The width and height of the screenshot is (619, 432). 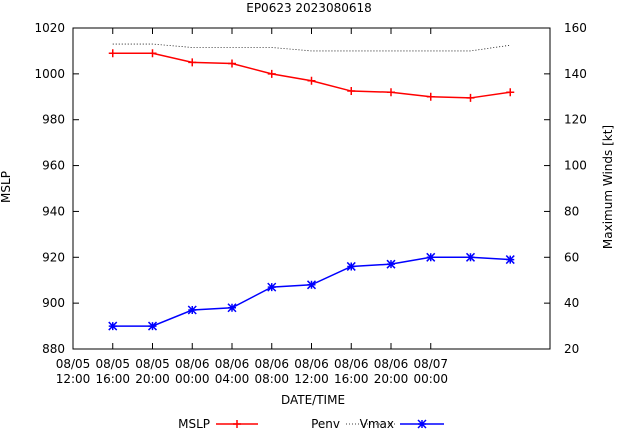 I want to click on x-tick-label-date: 08/07, so click(x=430, y=364).